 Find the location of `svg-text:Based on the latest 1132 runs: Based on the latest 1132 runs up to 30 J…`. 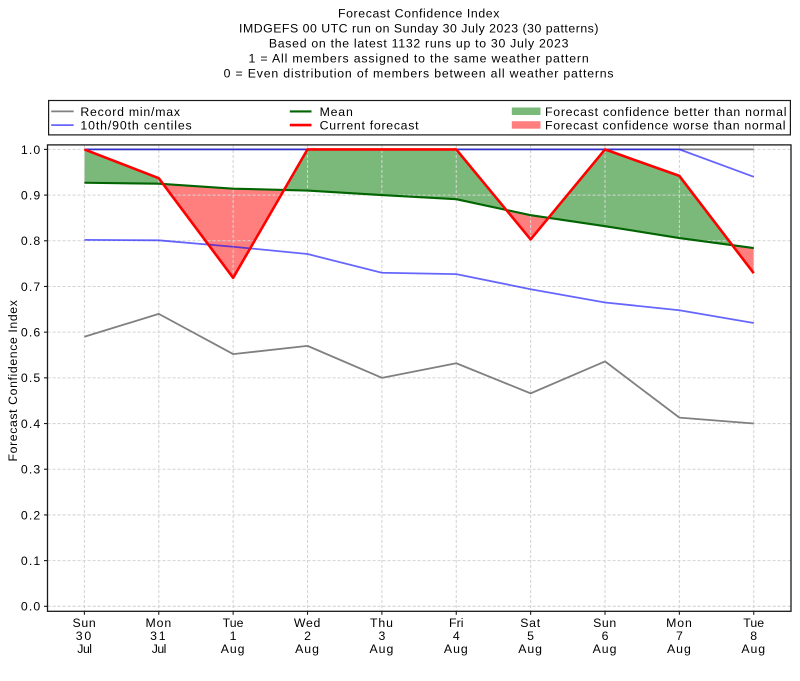

svg-text:Based on the latest 1132 runs: Based on the latest 1132 runs up to 30 J… is located at coordinates (419, 44).